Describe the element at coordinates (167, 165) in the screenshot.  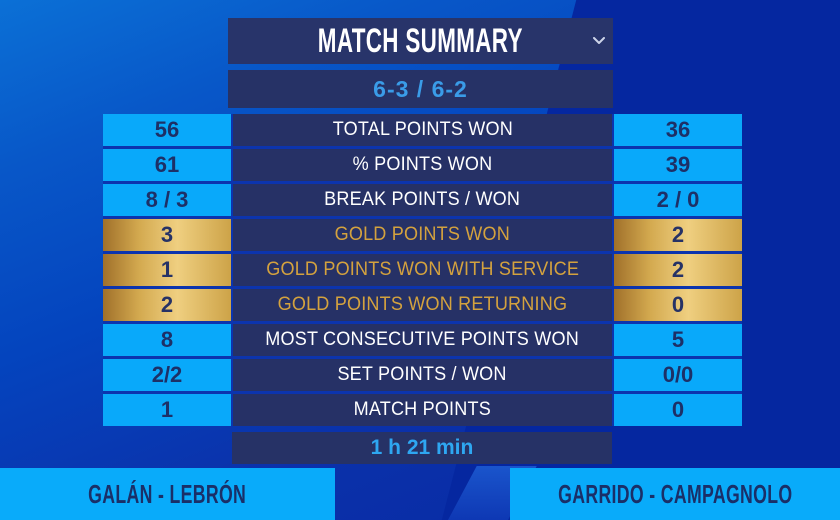
I see `team1-value-cell: 61` at that location.